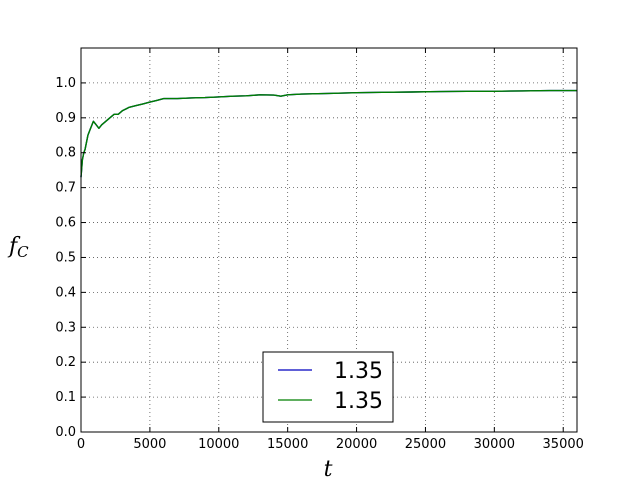  What do you see at coordinates (328, 468) in the screenshot?
I see `x-axis-label: t` at bounding box center [328, 468].